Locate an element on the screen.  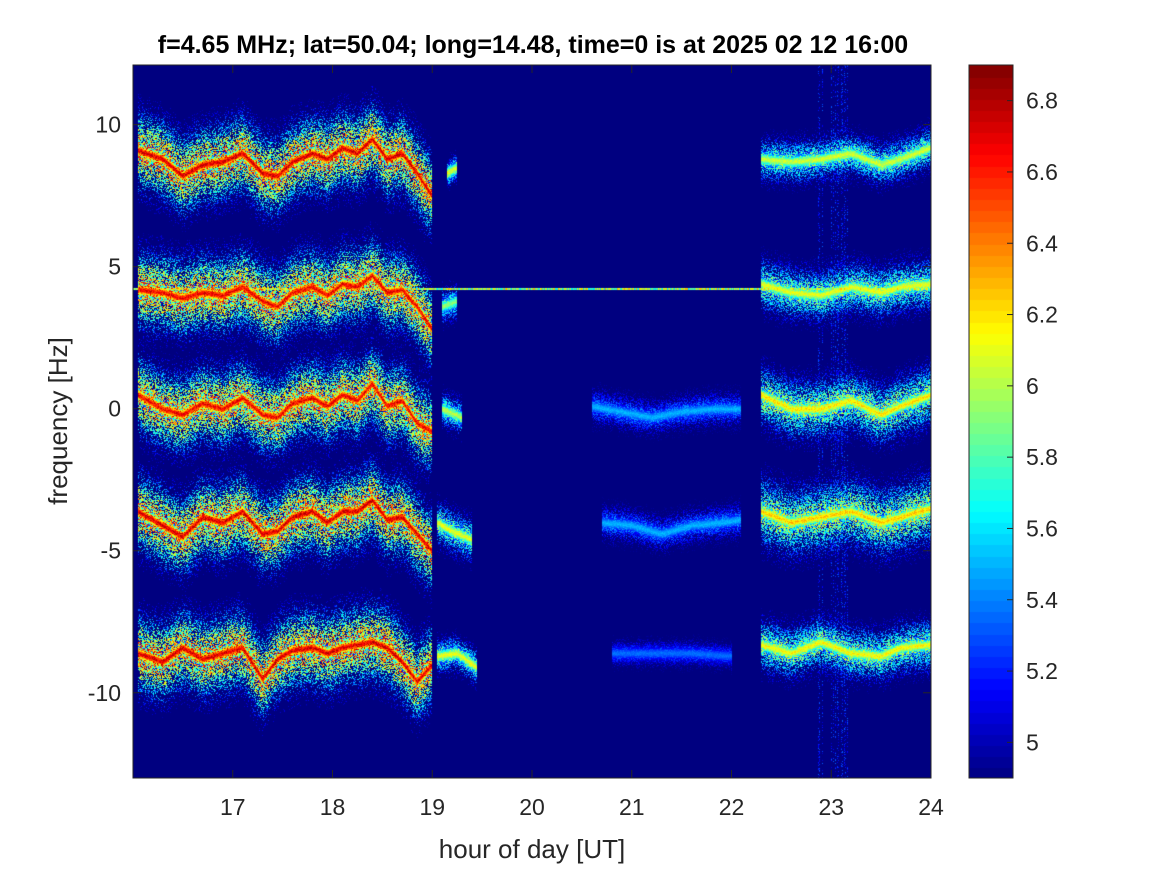
y-tick-label: -5 is located at coordinates (111, 551).